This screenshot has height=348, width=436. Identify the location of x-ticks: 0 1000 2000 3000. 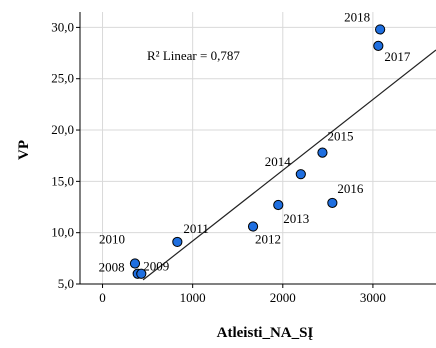
(242, 294).